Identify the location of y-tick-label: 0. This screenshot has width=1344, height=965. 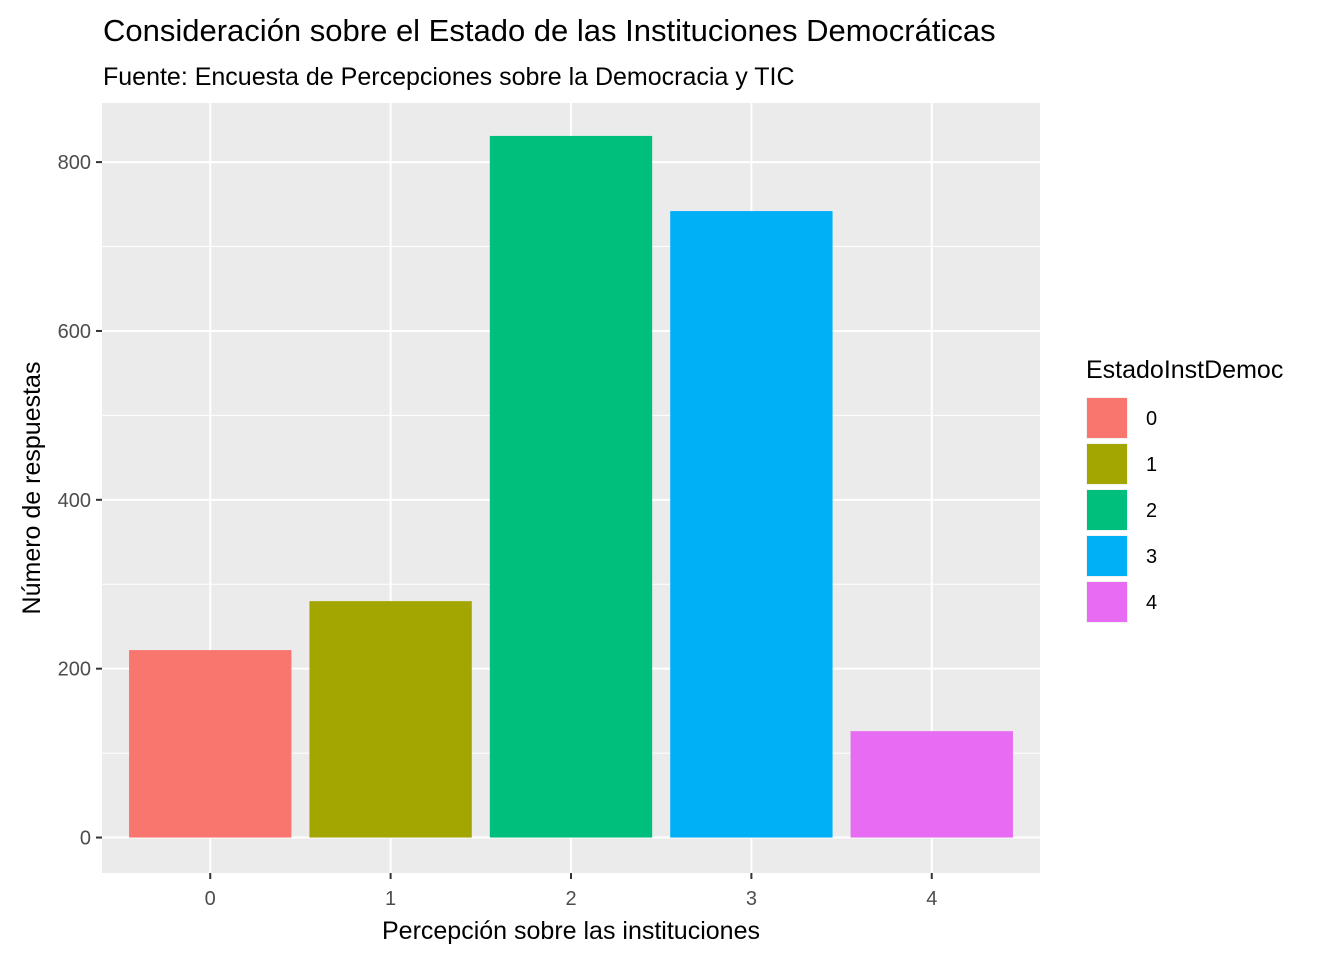
(85, 839).